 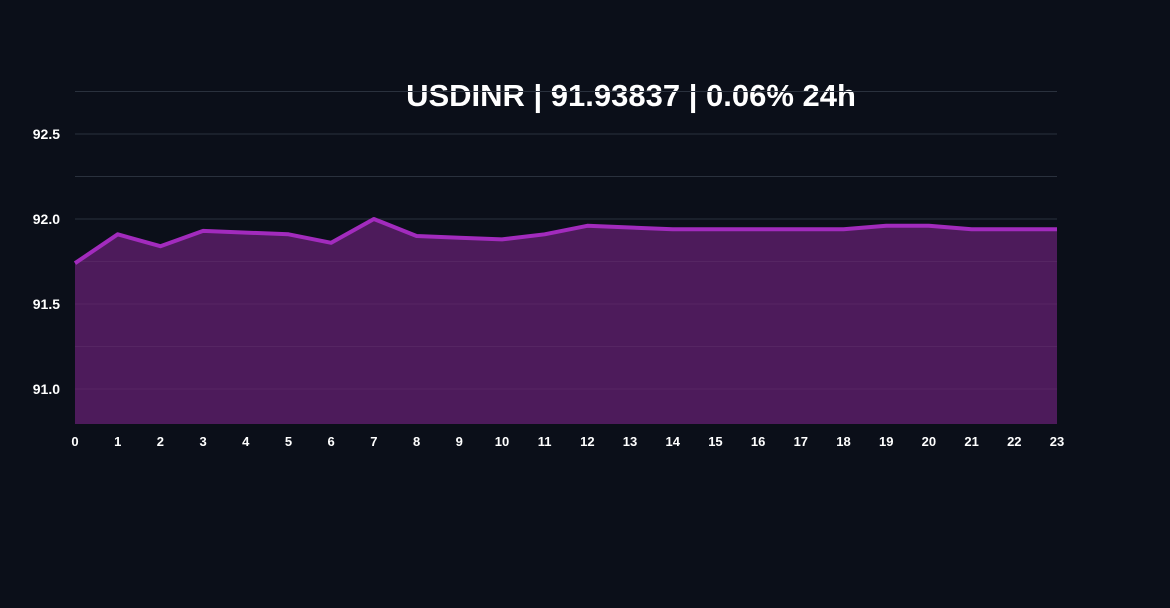 What do you see at coordinates (801, 441) in the screenshot?
I see `x-tick-label: 17` at bounding box center [801, 441].